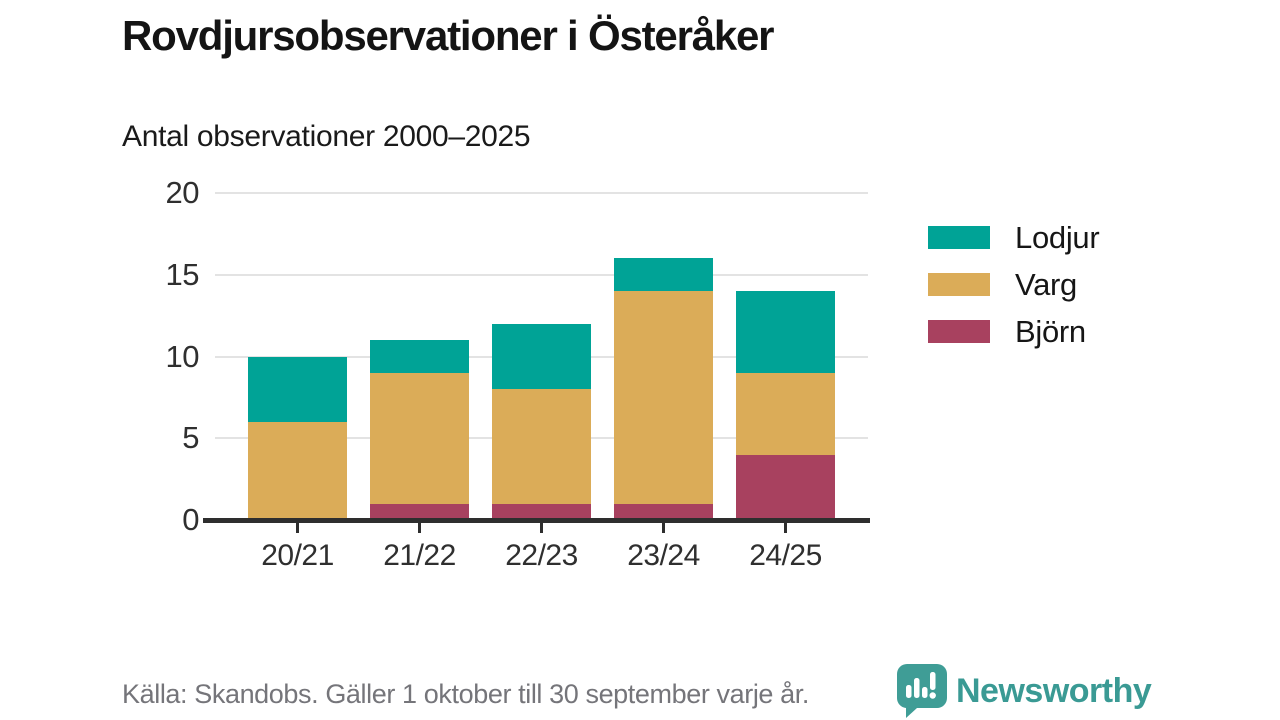 The height and width of the screenshot is (720, 1280). I want to click on legend-label-björn: Björn, so click(1050, 331).